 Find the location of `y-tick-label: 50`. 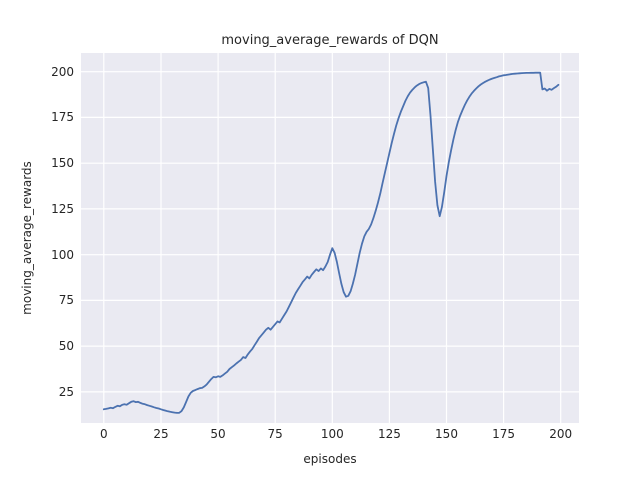

y-tick-label: 50 is located at coordinates (66, 346).